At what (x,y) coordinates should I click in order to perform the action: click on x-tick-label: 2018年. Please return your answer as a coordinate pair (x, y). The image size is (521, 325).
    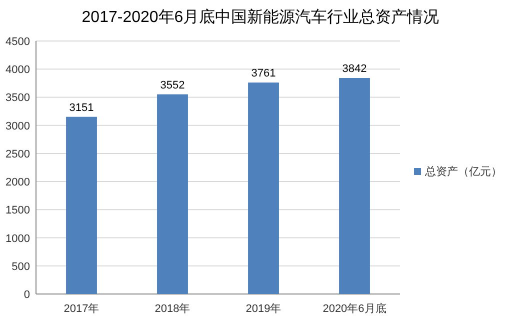
    Looking at the image, I should click on (172, 309).